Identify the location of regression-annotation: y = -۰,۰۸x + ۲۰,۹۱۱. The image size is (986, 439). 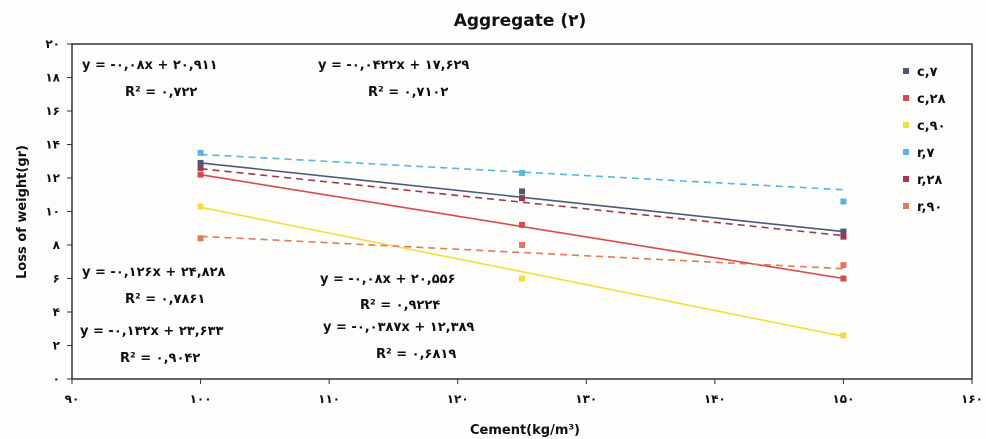
(150, 65).